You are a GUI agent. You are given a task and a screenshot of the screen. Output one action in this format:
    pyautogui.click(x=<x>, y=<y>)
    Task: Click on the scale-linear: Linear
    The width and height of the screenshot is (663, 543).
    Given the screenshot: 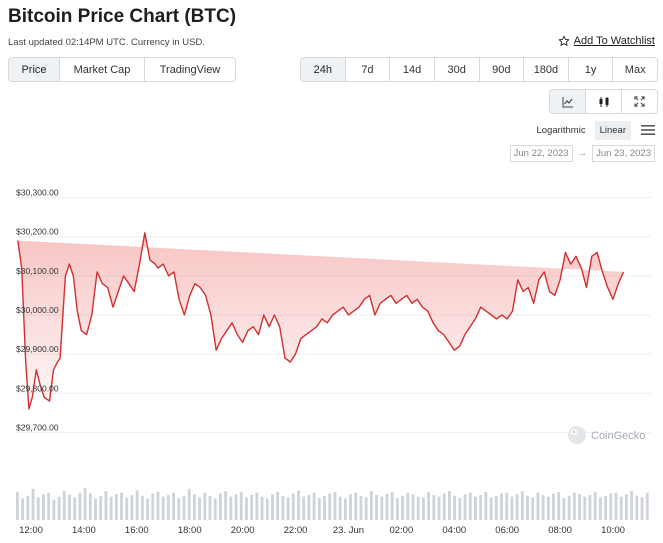 What is the action you would take?
    pyautogui.click(x=612, y=130)
    